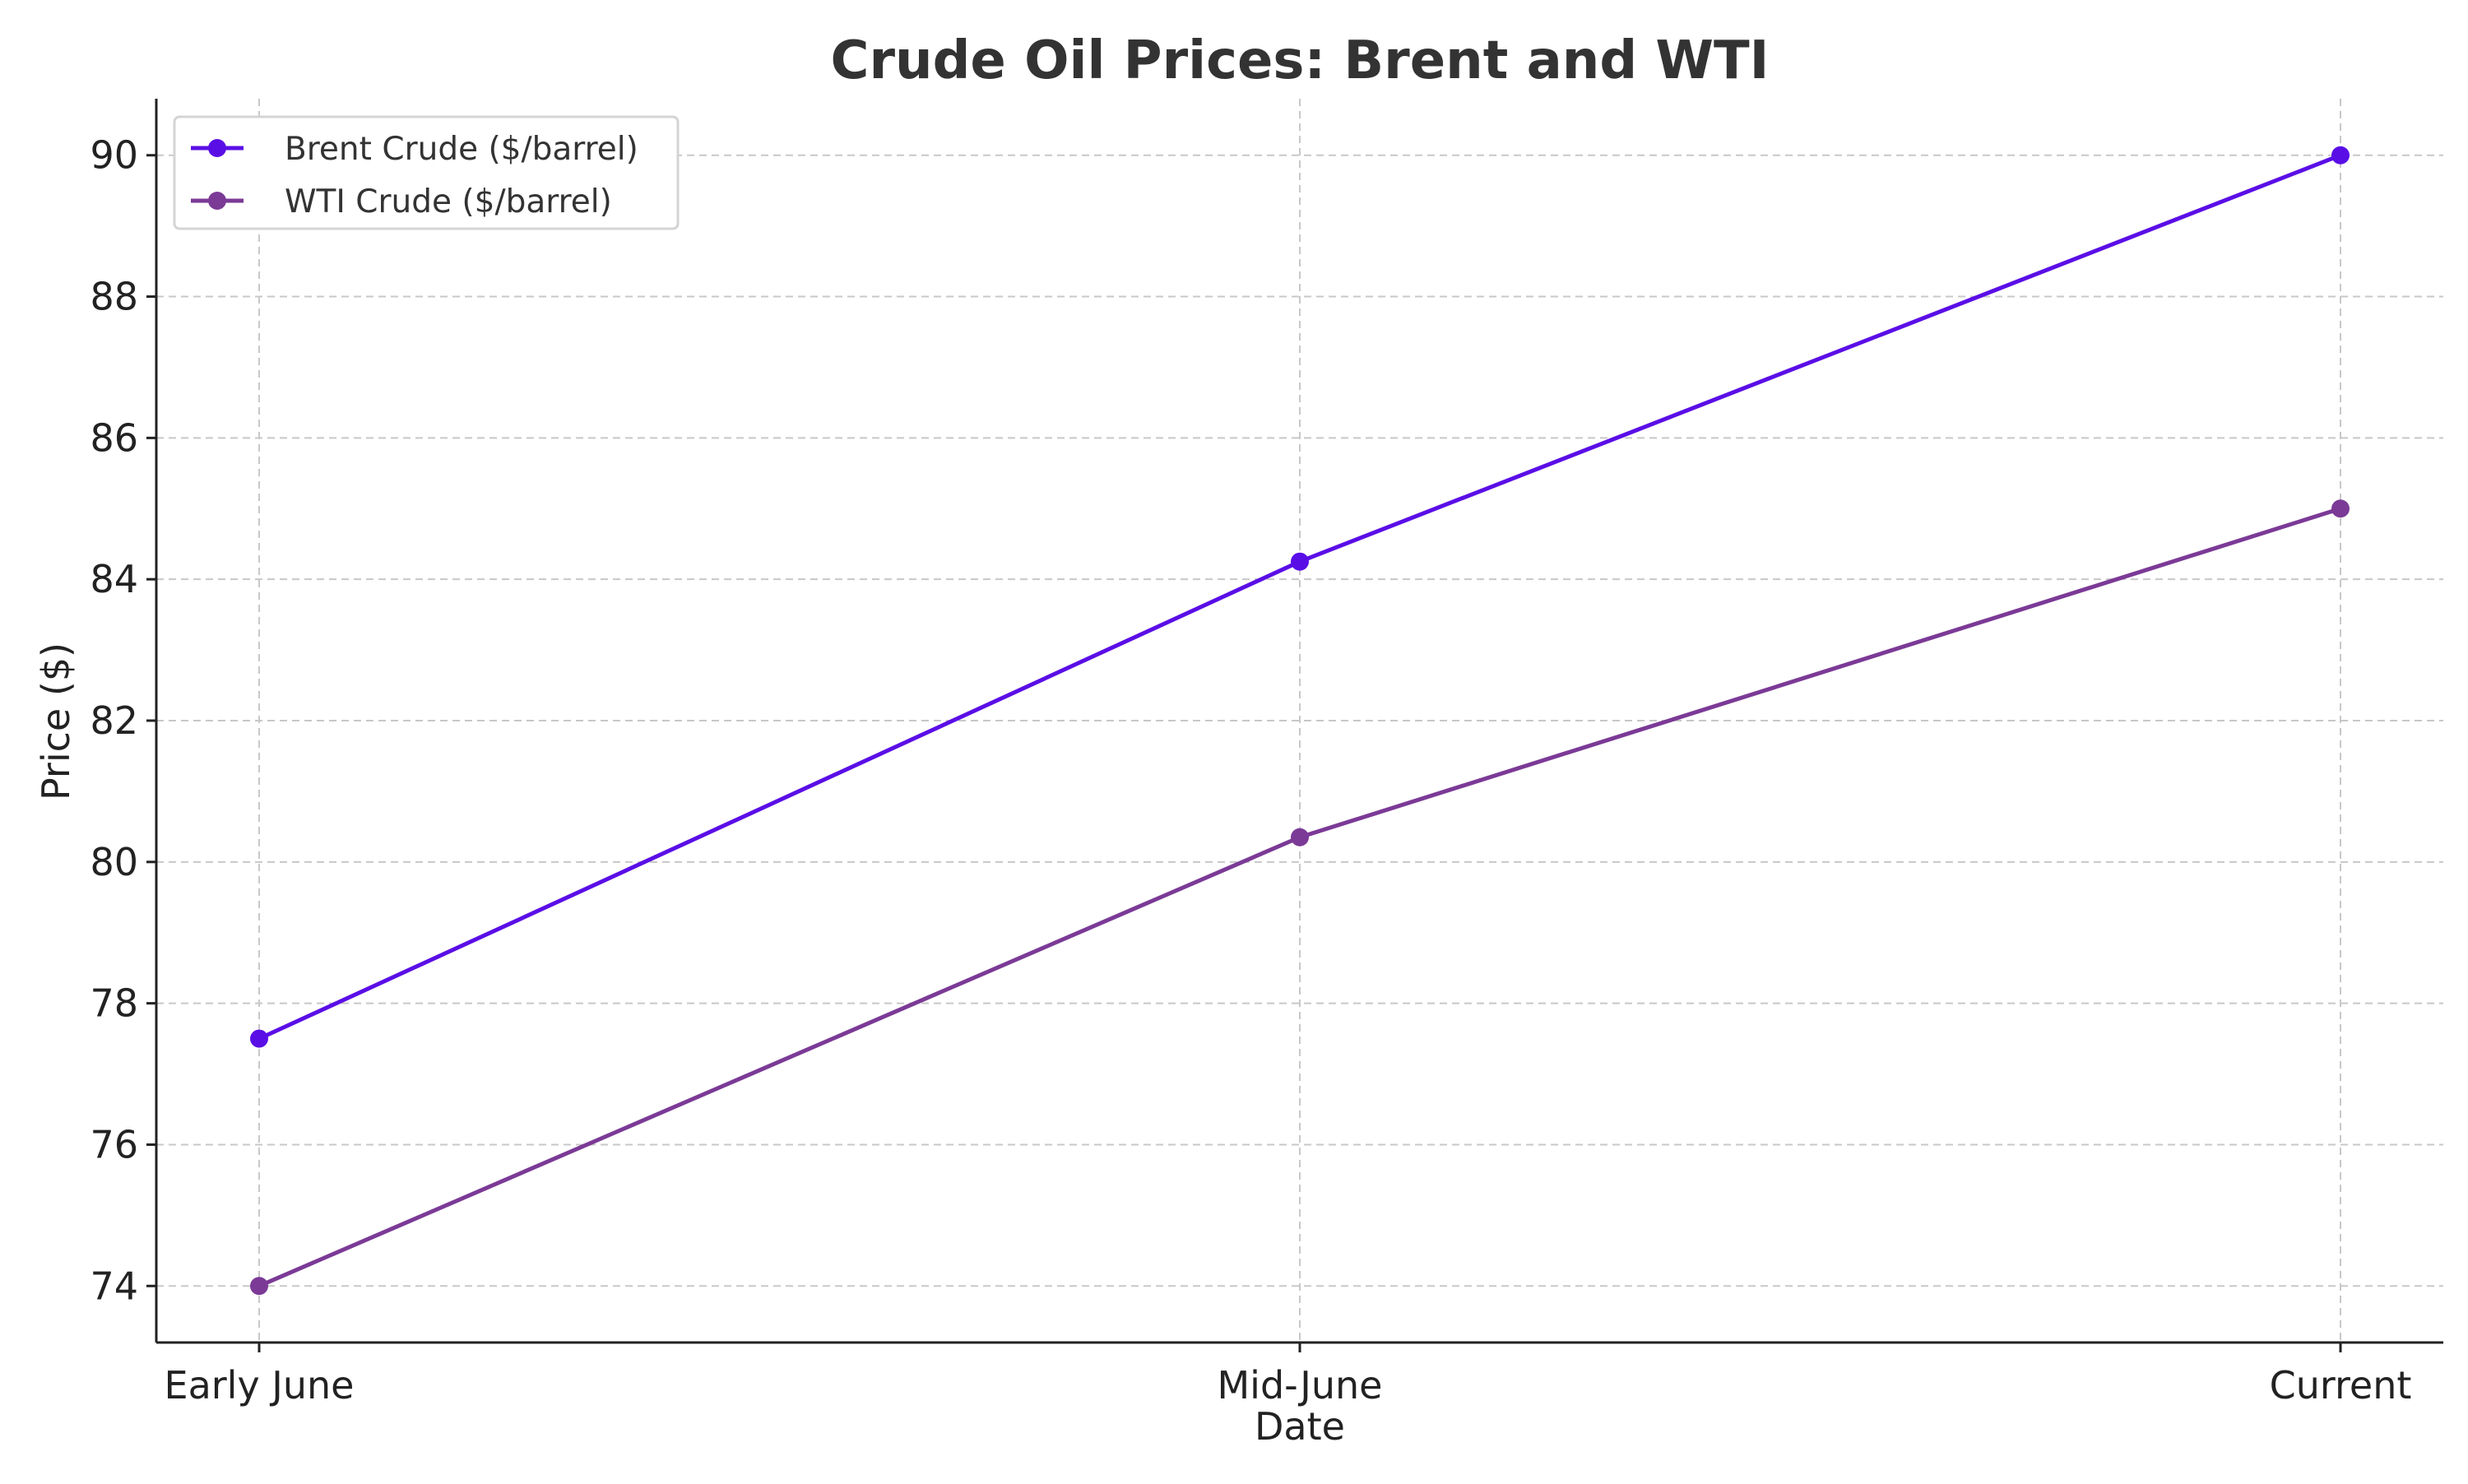 The image size is (2468, 1484). Describe the element at coordinates (1300, 60) in the screenshot. I see `chart-title: Crude Oil Prices: Brent and WTI` at that location.